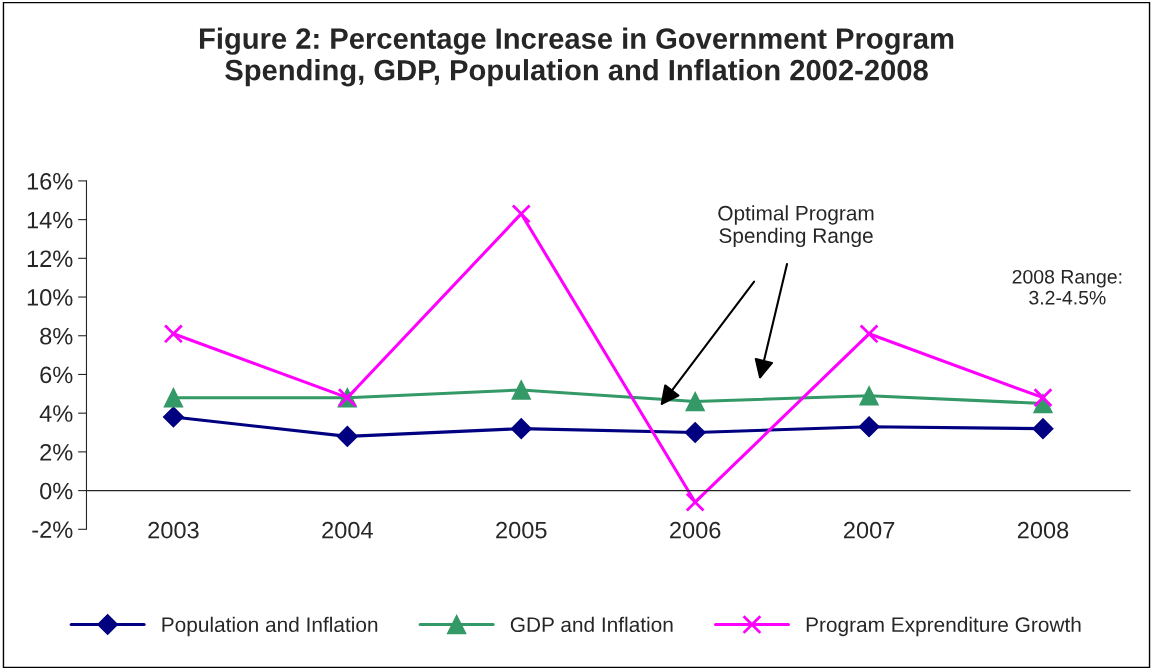 The height and width of the screenshot is (670, 1153). I want to click on y-tick-label: 6%, so click(56, 375).